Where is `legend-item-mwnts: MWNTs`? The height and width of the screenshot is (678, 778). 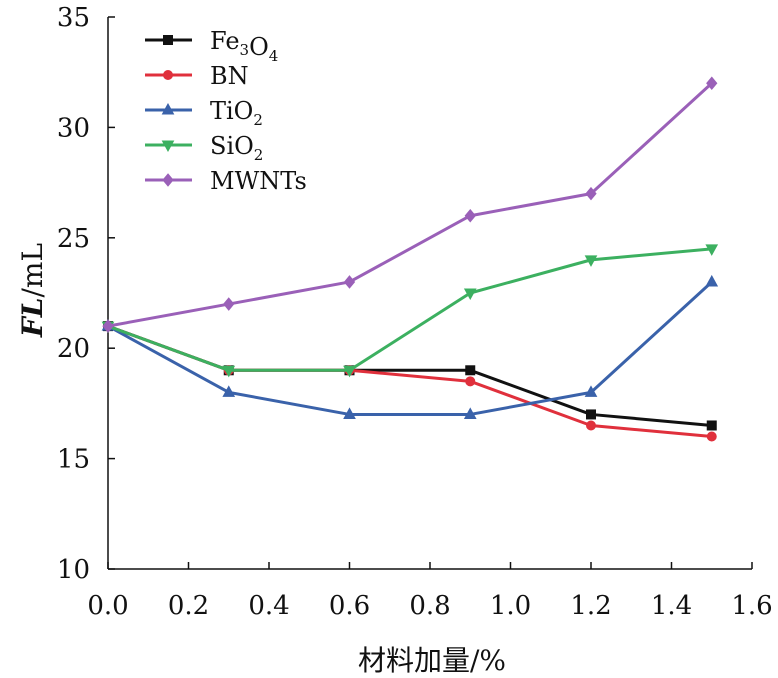 legend-item-mwnts: MWNTs is located at coordinates (226, 181).